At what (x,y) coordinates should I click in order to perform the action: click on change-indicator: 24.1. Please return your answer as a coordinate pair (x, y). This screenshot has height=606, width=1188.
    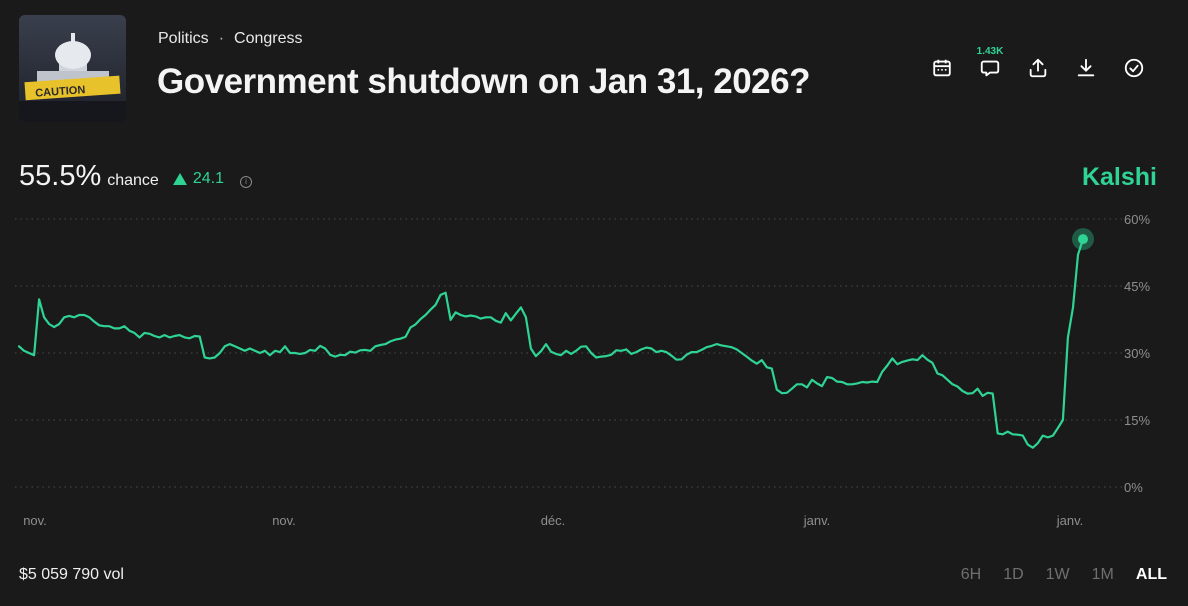
    Looking at the image, I should click on (198, 179).